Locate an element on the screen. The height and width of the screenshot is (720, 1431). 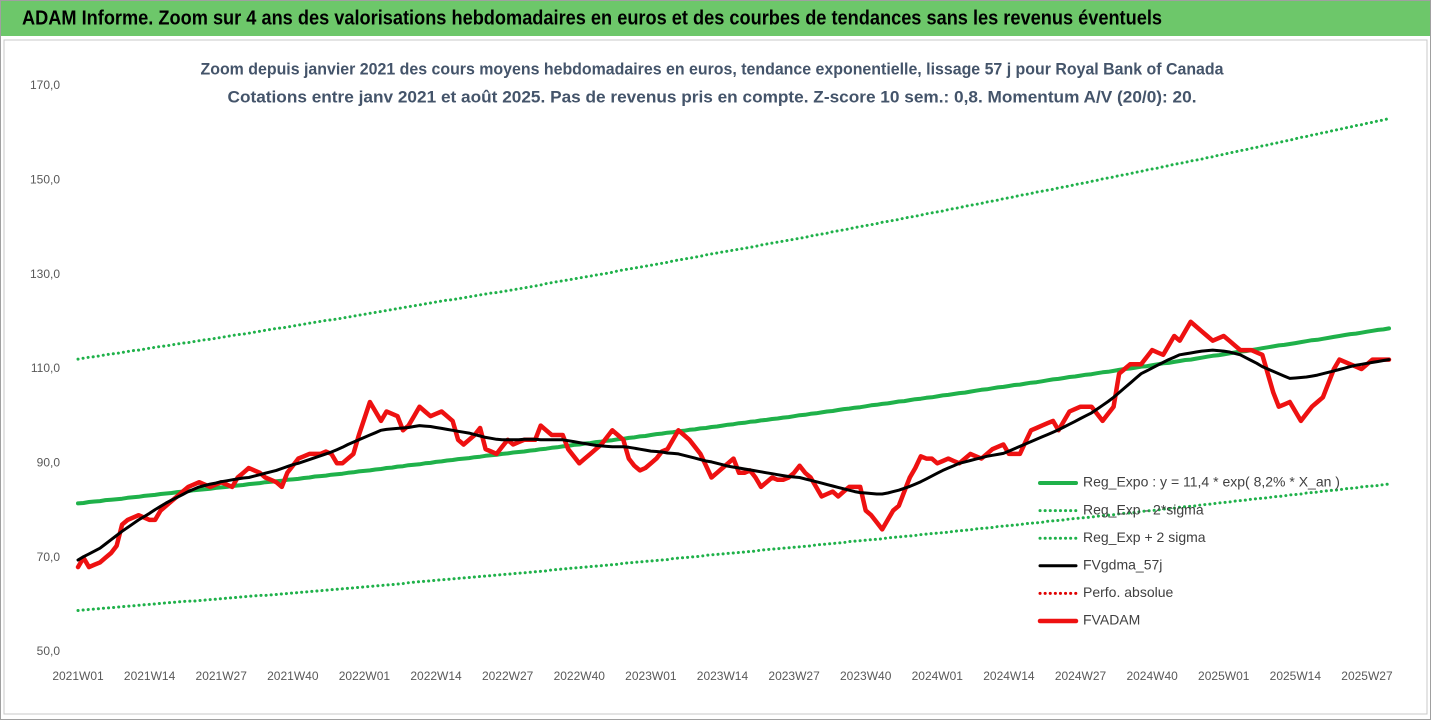
x-tick-label: 2021W01 is located at coordinates (78, 676).